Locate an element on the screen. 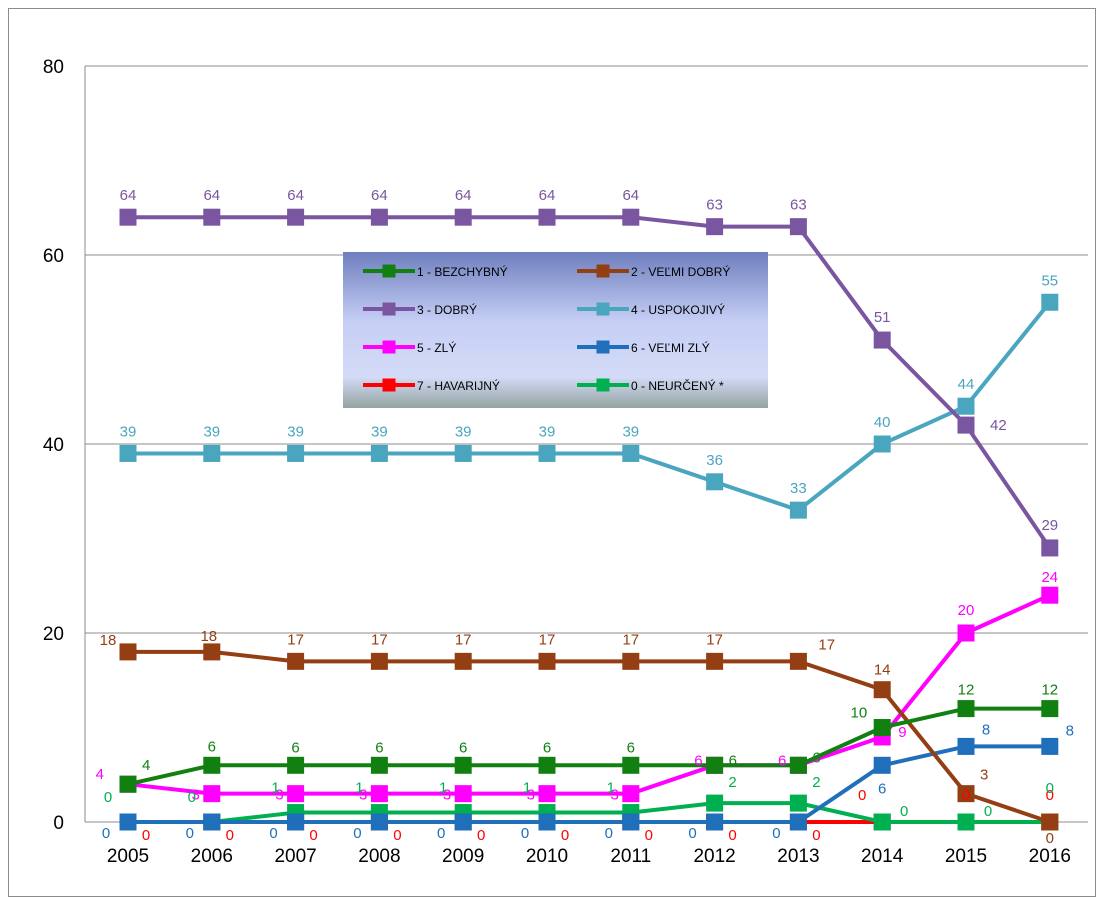 This screenshot has height=899, width=1098. data-label-s6-2006: 0 is located at coordinates (230, 835).